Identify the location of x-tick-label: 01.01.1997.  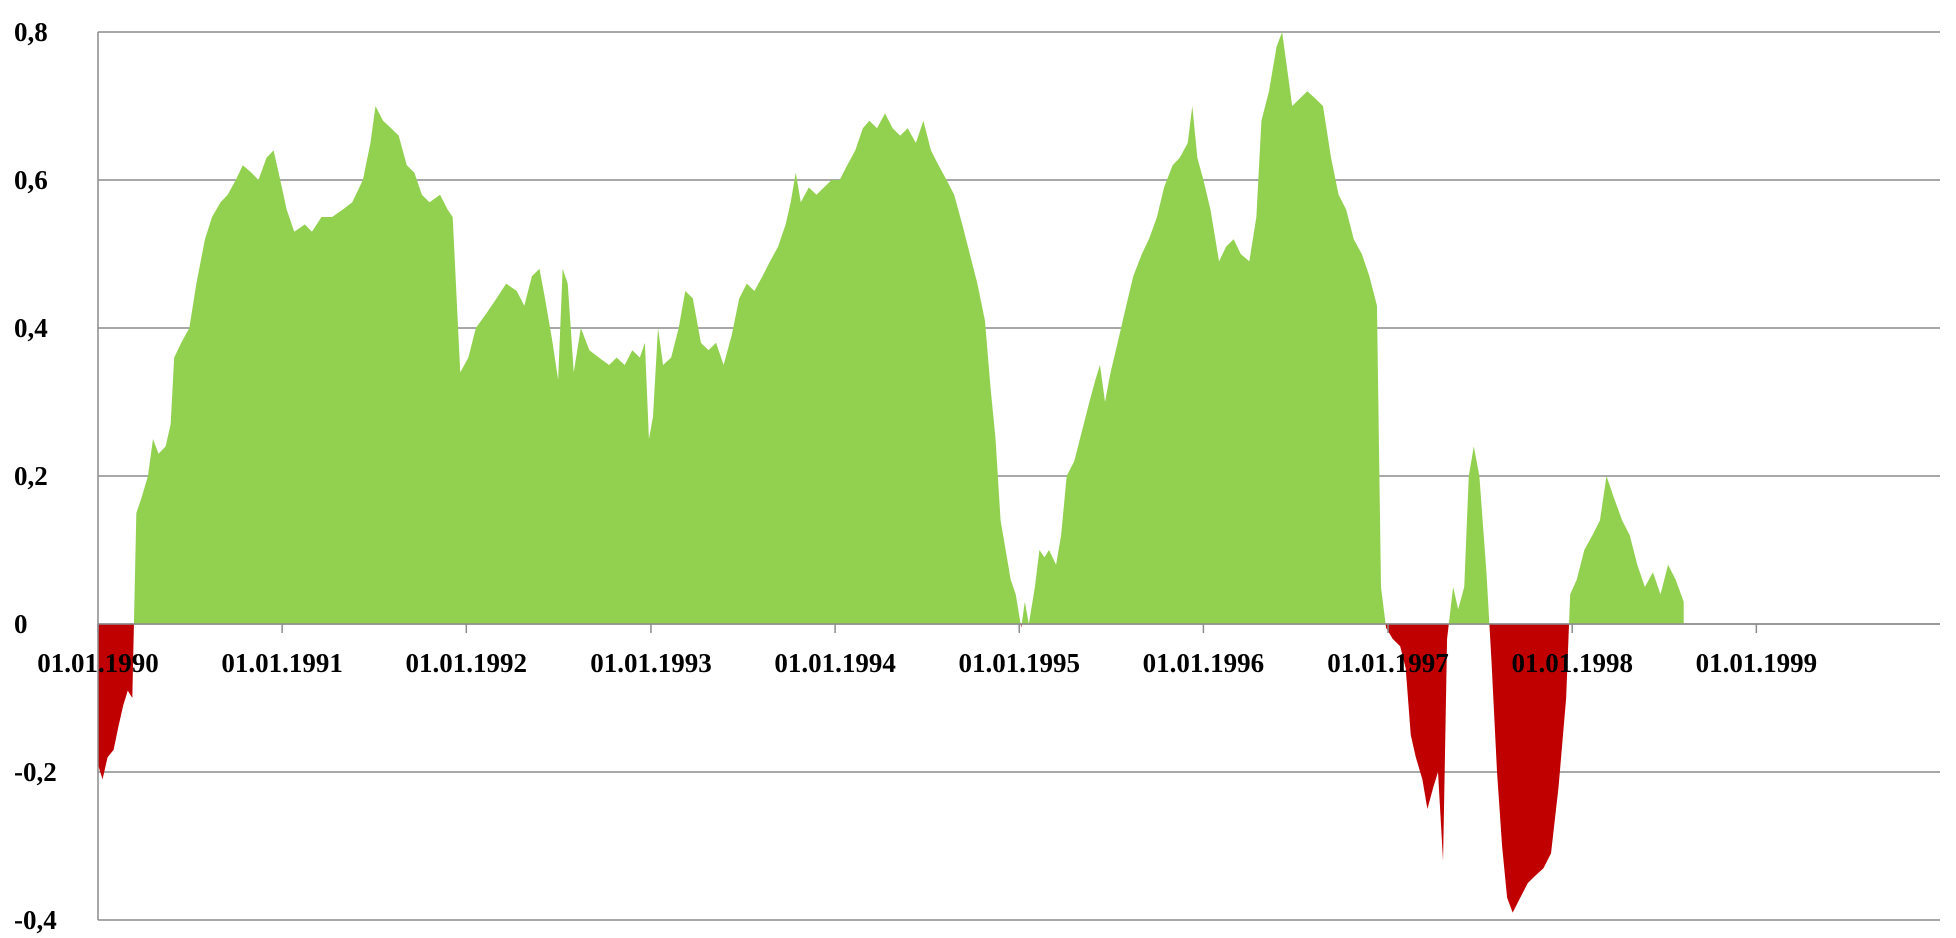
(1388, 663).